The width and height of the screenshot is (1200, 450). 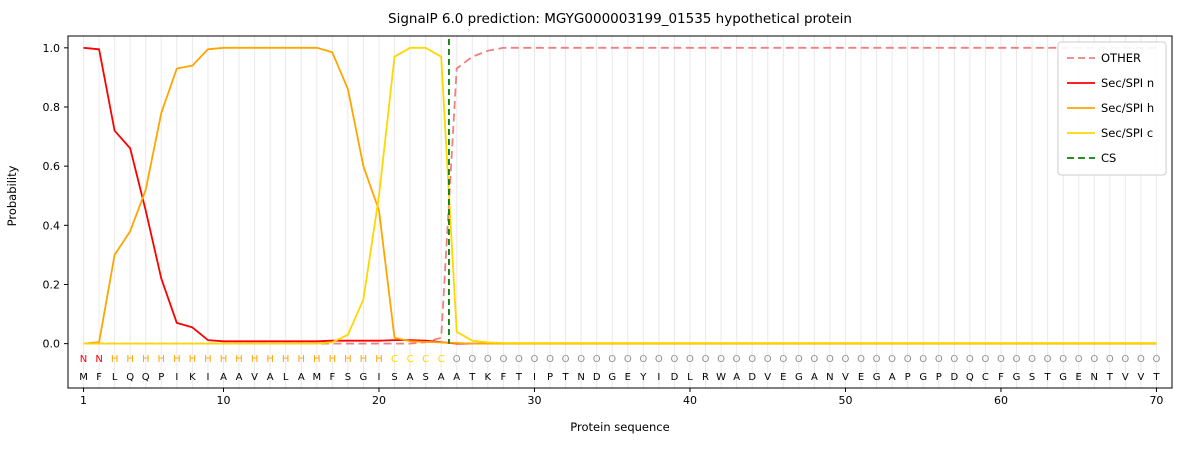 I want to click on y-tick-label: 0.8, so click(x=52, y=107).